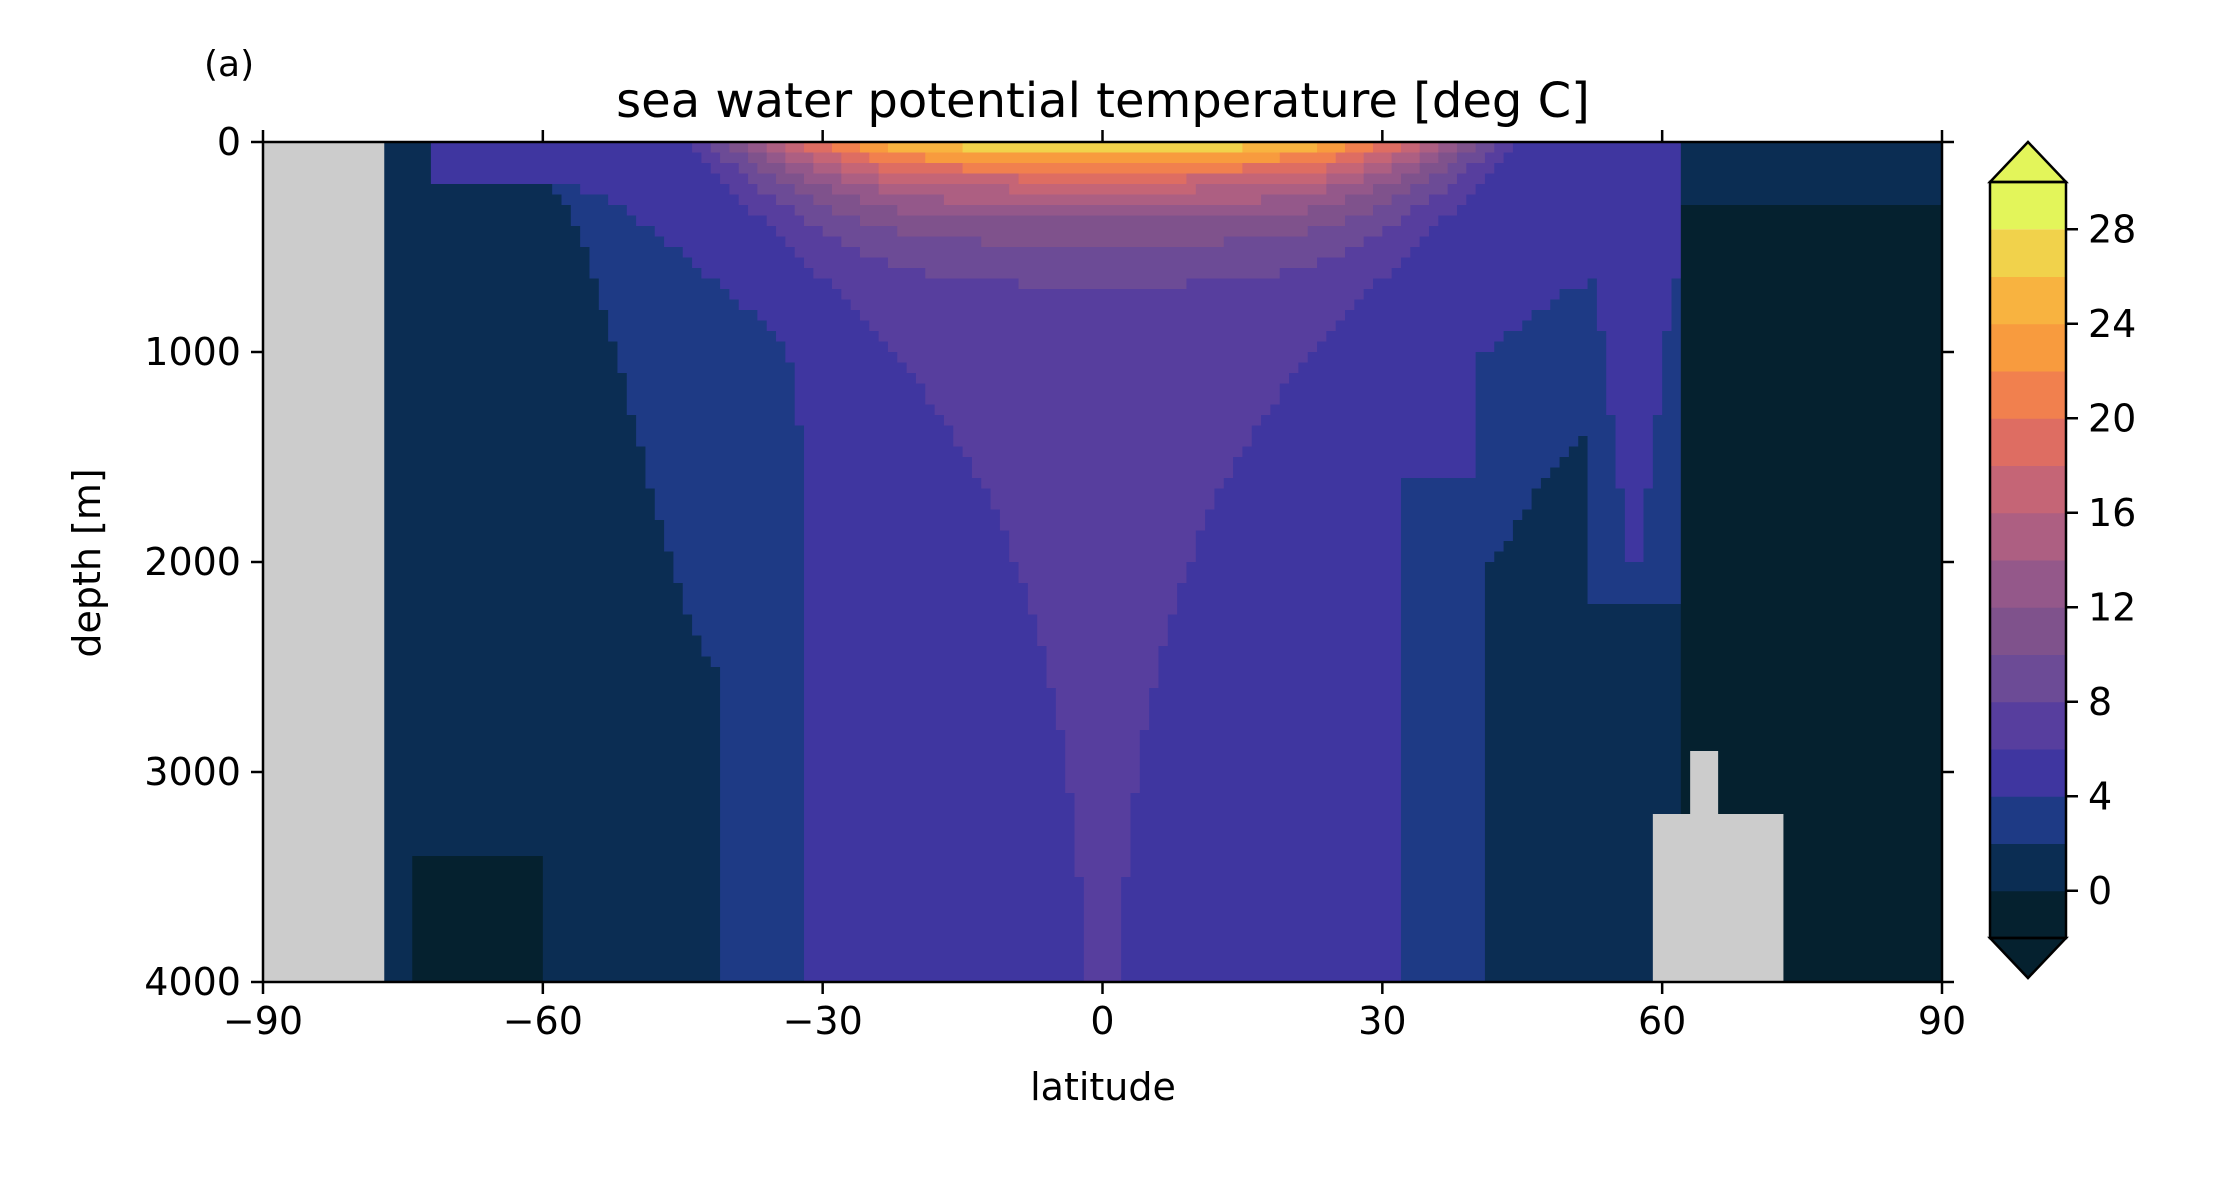  I want to click on colorbar-tick-label: 8, so click(2100, 702).